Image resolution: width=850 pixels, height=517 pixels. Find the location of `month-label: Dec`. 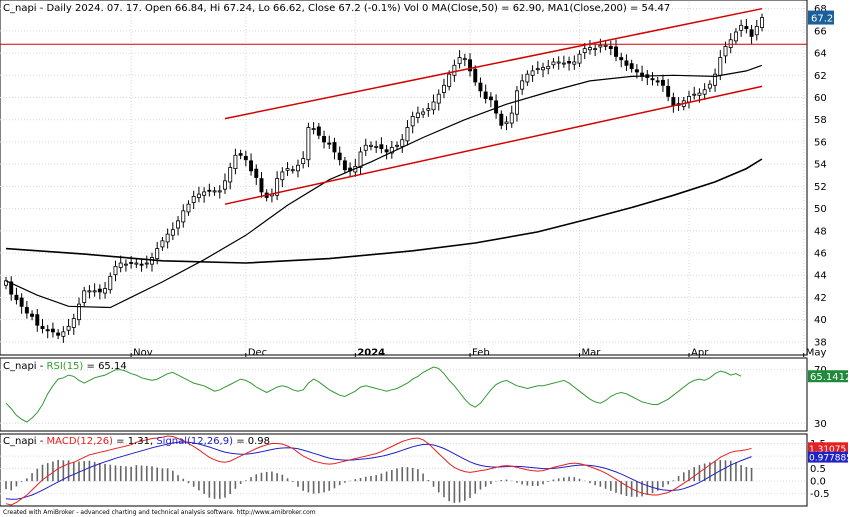

month-label: Dec is located at coordinates (257, 353).